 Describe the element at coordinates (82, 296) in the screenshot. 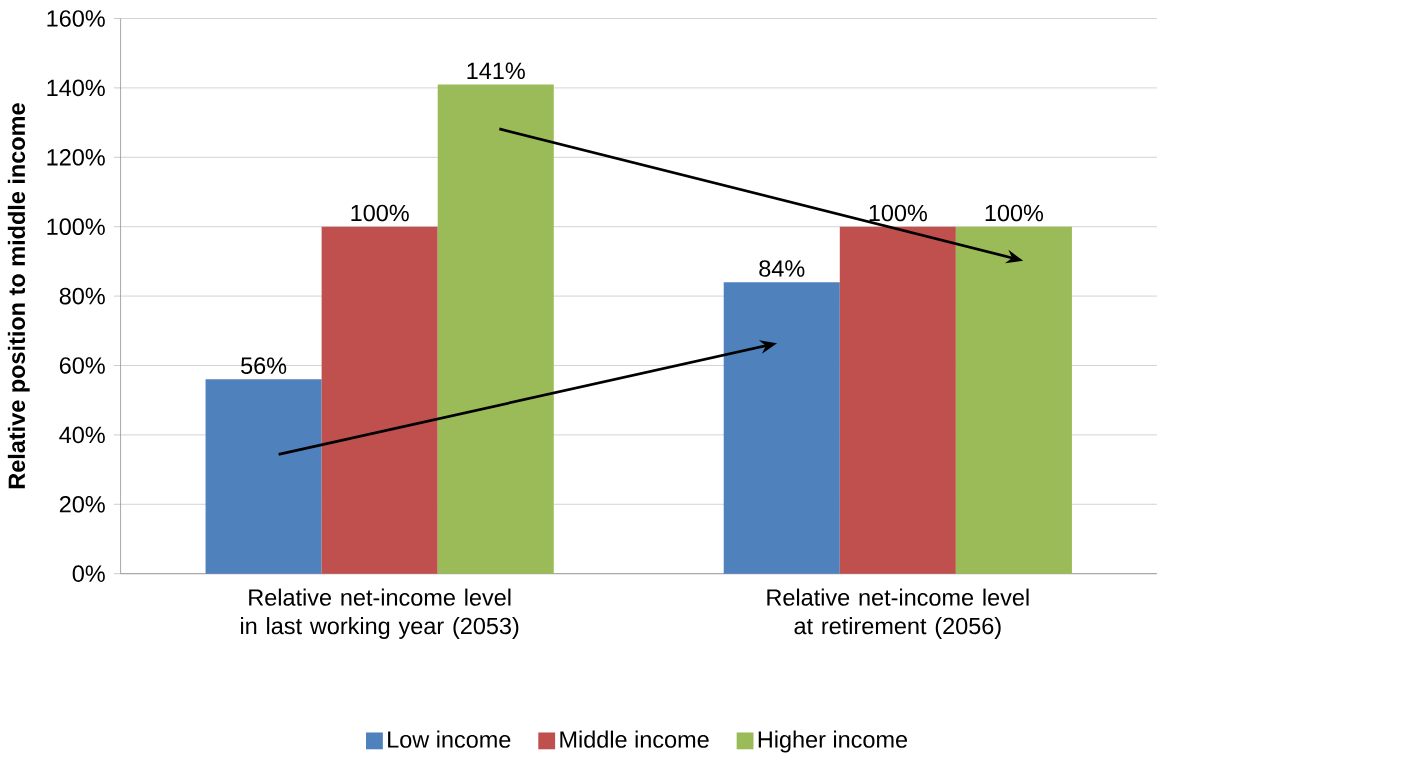

I see `y-tick-label: 80%` at that location.